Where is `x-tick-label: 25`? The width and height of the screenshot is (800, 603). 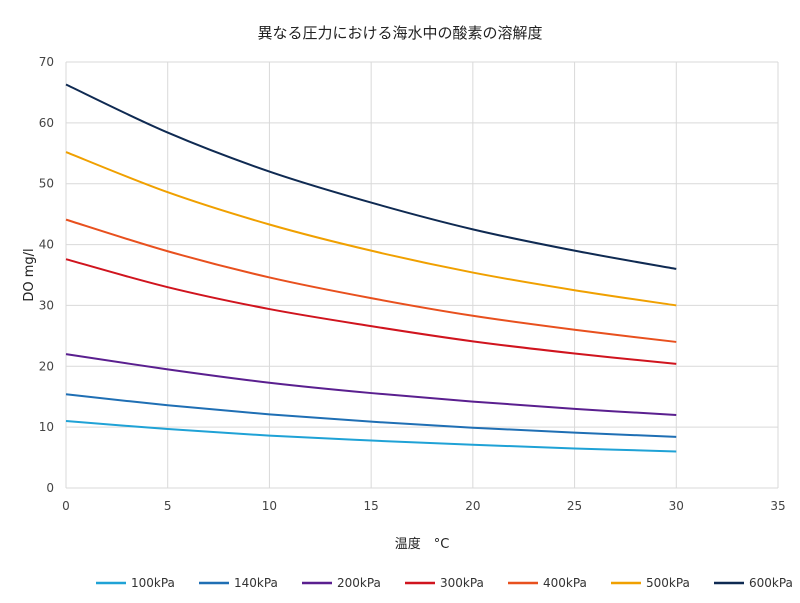 x-tick-label: 25 is located at coordinates (574, 506).